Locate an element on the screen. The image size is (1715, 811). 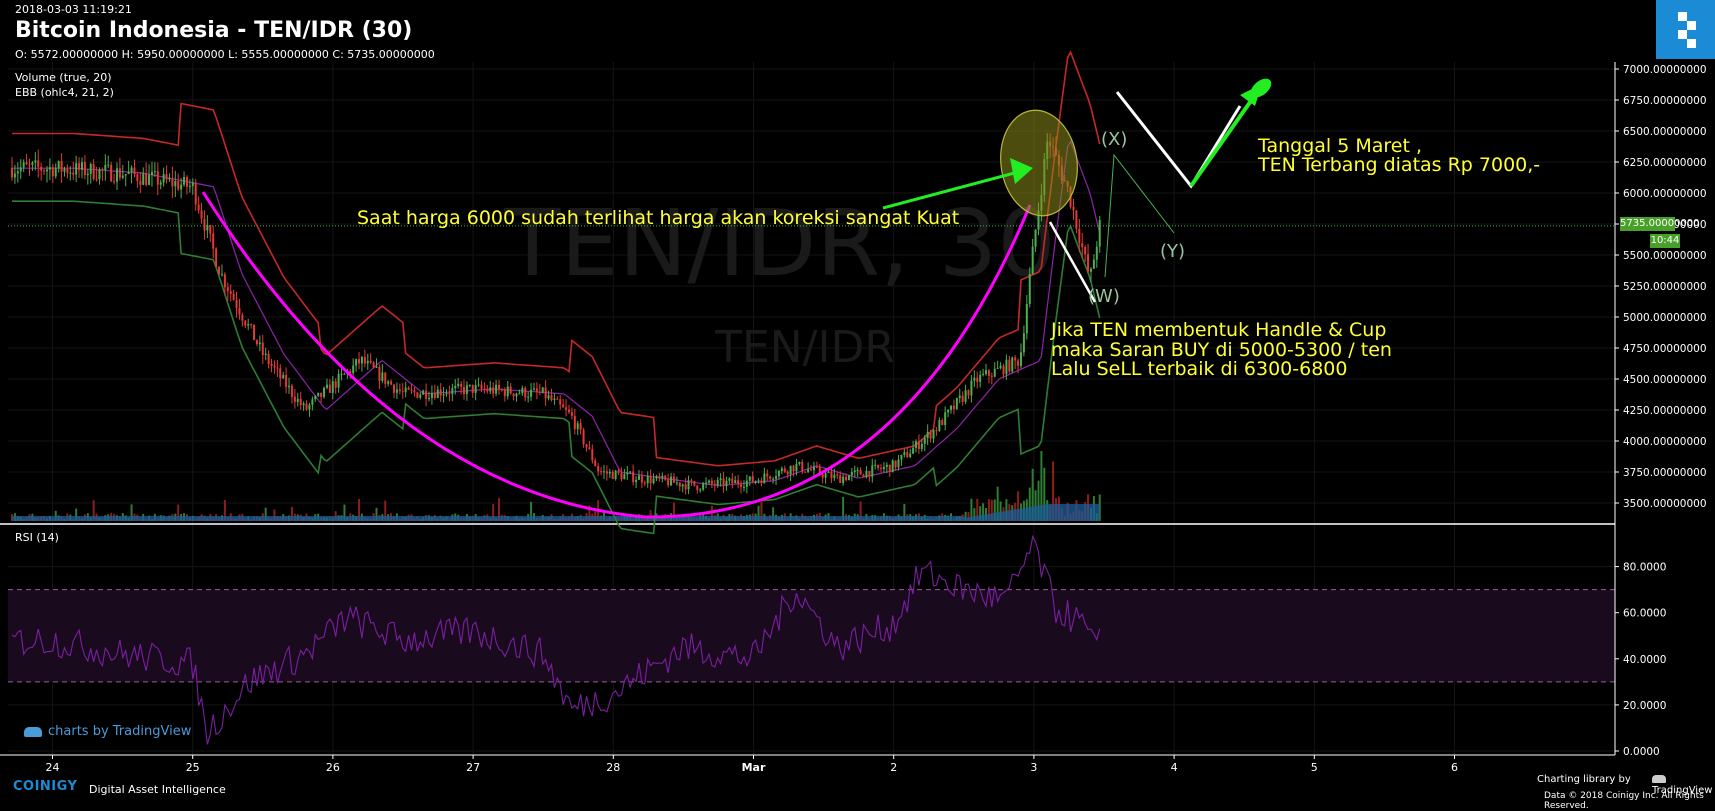
price-tick-label: 7000.00000000 is located at coordinates (1665, 70).